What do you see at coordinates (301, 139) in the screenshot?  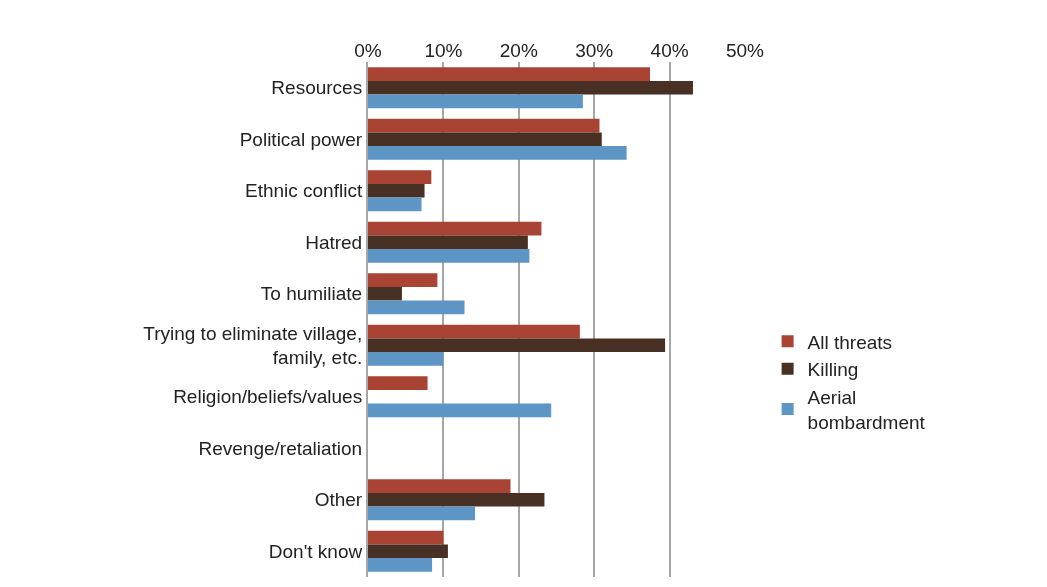 I see `y-tick-label: Political power` at bounding box center [301, 139].